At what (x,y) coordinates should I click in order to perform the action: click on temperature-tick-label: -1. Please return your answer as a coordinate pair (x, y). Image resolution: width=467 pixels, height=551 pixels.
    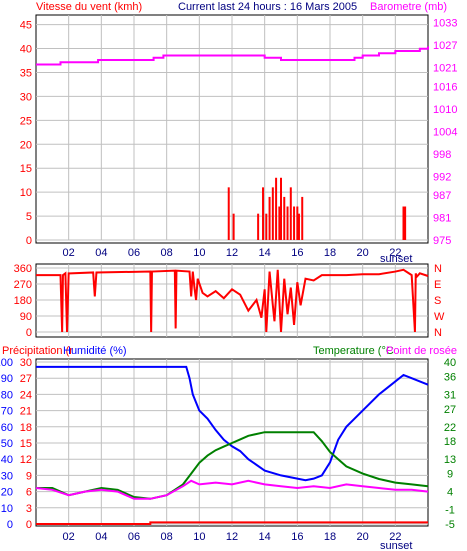
    Looking at the image, I should click on (450, 511).